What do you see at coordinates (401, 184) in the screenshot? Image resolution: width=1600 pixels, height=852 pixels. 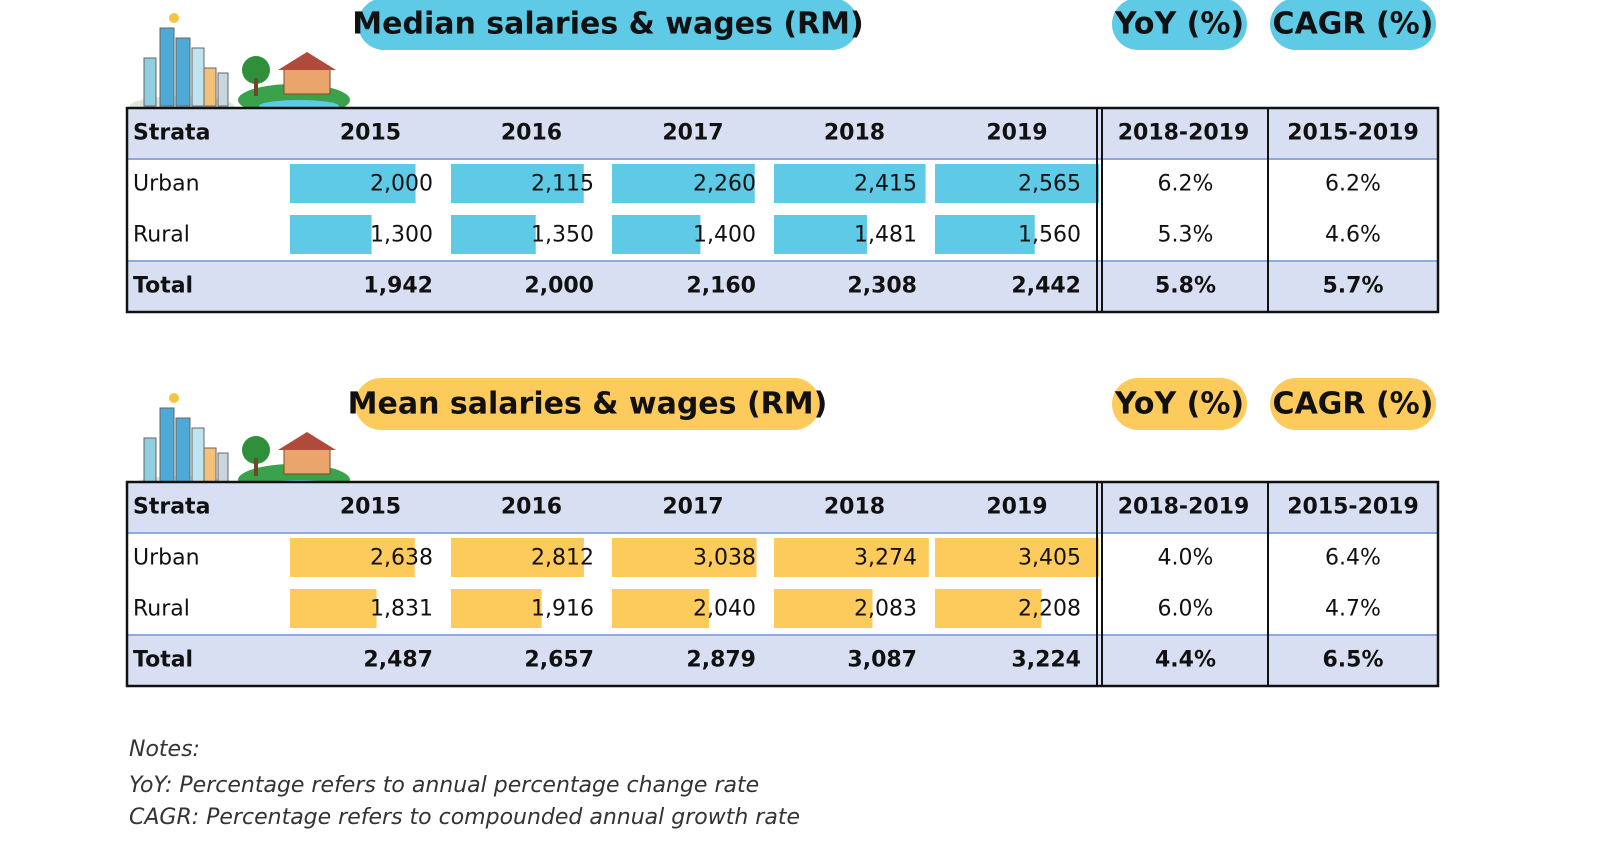 I see `cell-value: 2,000` at bounding box center [401, 184].